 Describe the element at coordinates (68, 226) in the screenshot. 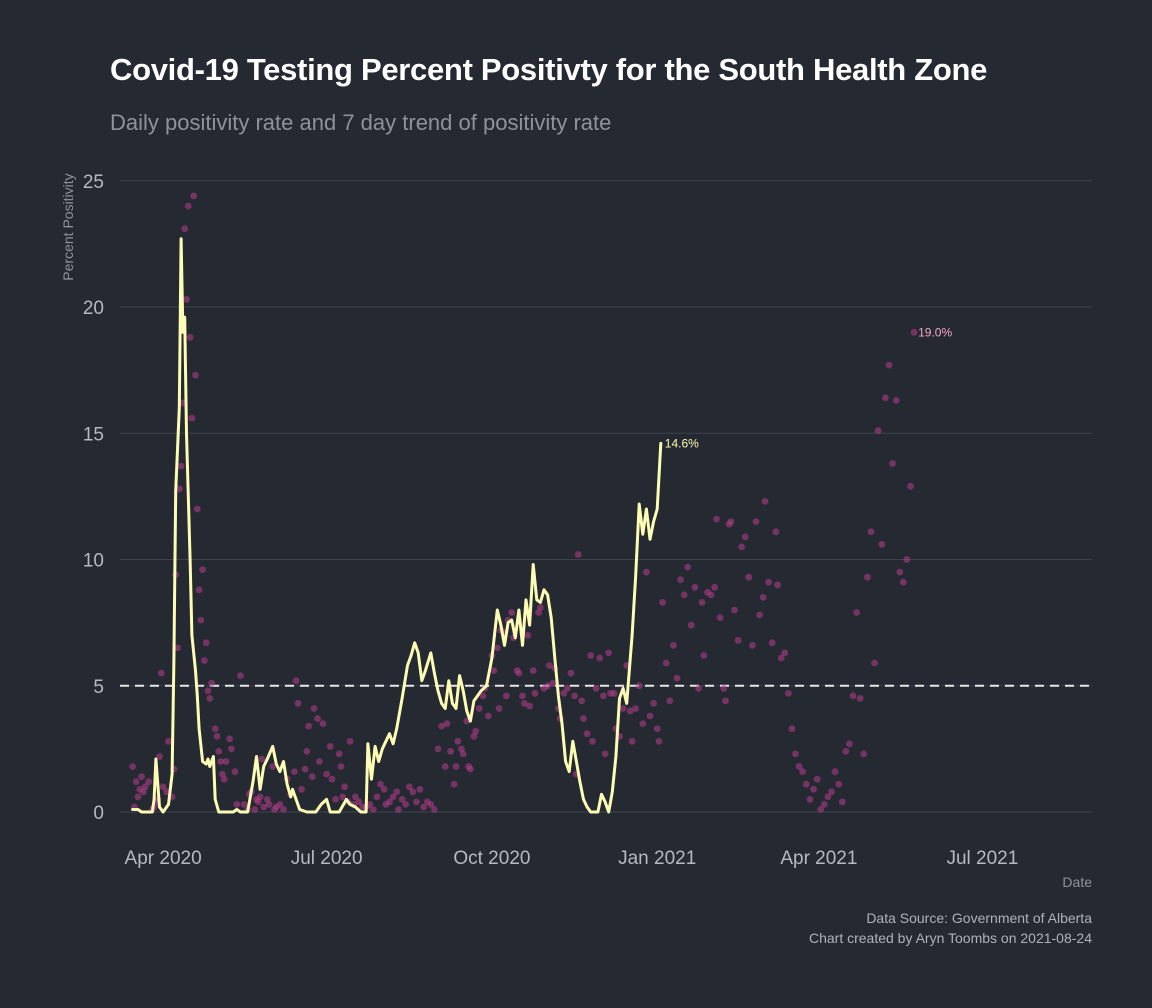

I see `y-axis-title: Percent Positivity` at that location.